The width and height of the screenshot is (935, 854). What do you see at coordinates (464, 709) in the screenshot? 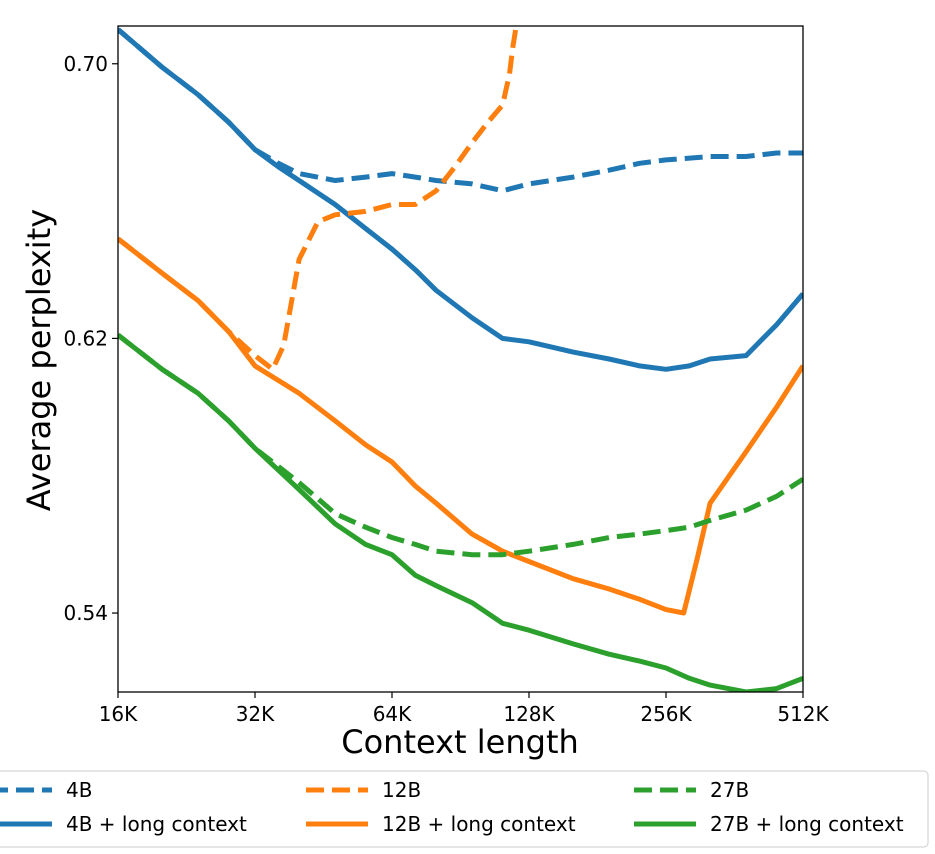
I see `x-axis: 16K 32K 64K 128K 256K 512K` at bounding box center [464, 709].